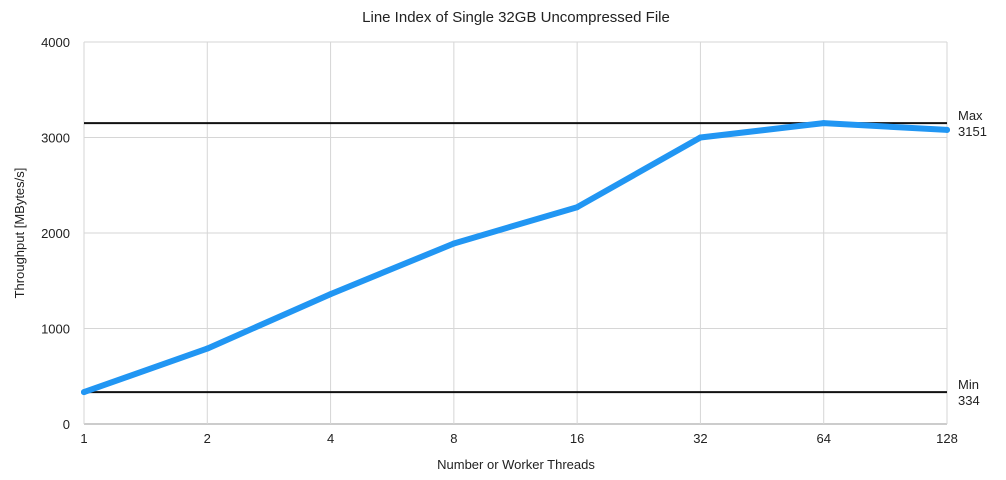  I want to click on y-tick-label: 1000, so click(55, 329).